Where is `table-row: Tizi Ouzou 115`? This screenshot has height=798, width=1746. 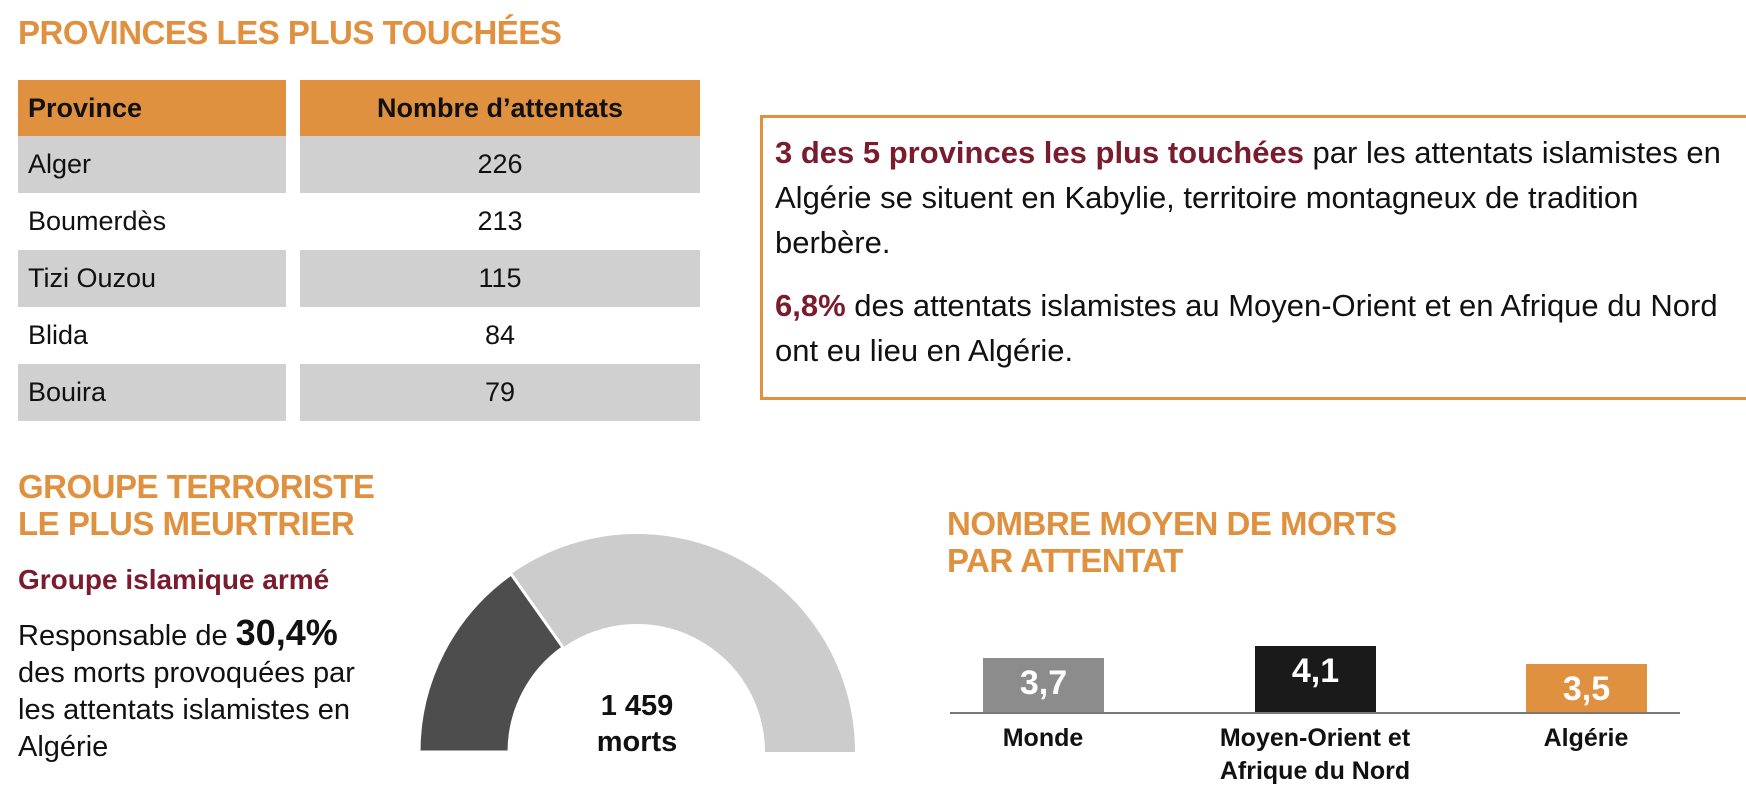
table-row: Tizi Ouzou 115 is located at coordinates (359, 278).